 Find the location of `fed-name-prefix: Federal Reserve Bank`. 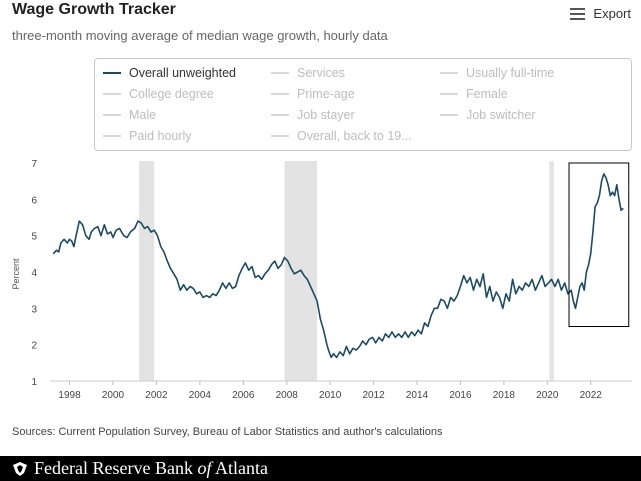

fed-name-prefix: Federal Reserve Bank is located at coordinates (116, 468).